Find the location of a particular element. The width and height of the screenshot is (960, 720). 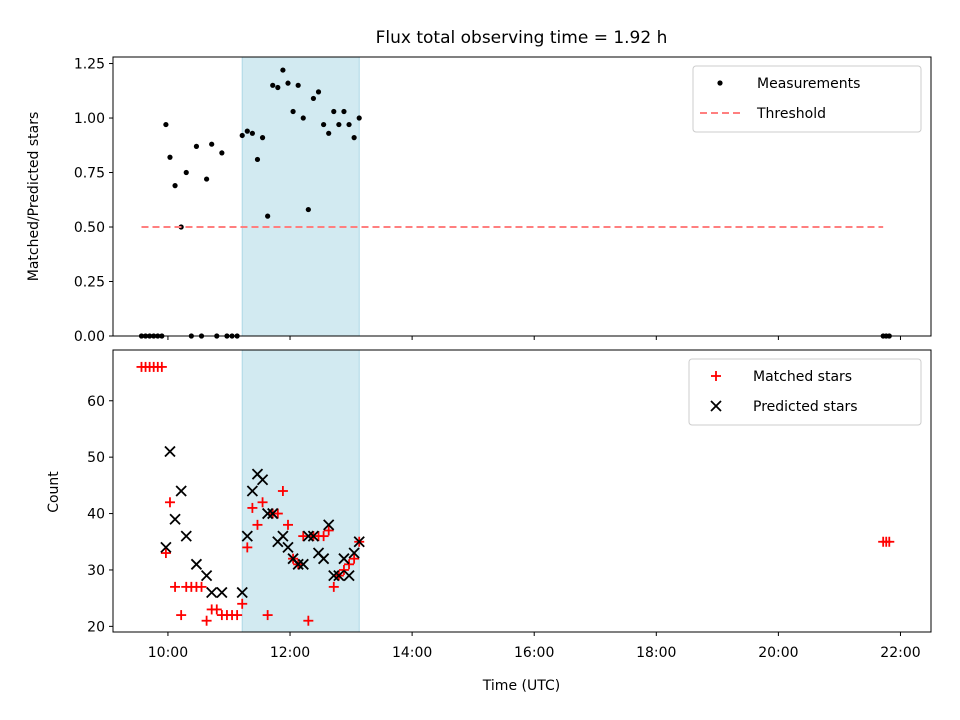

x-tick-label: 12:00 is located at coordinates (290, 653).